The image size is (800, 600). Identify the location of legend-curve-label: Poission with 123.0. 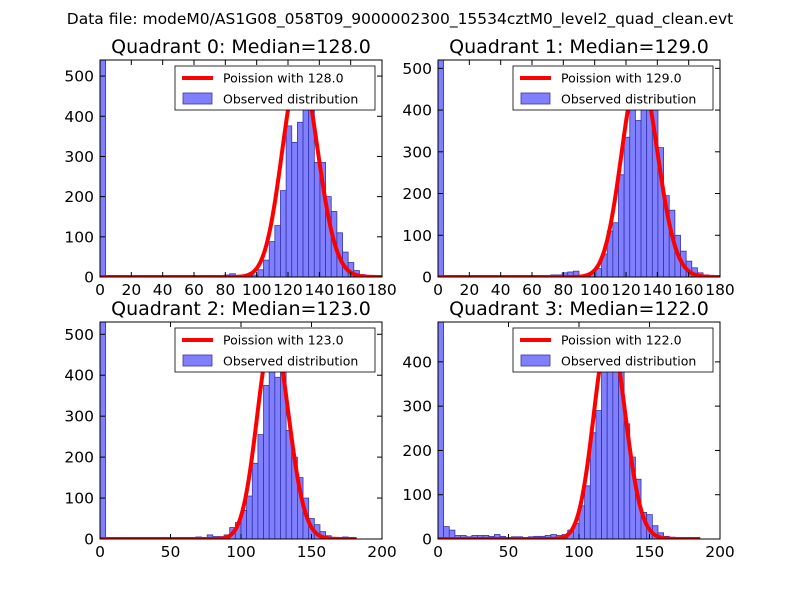
(283, 340).